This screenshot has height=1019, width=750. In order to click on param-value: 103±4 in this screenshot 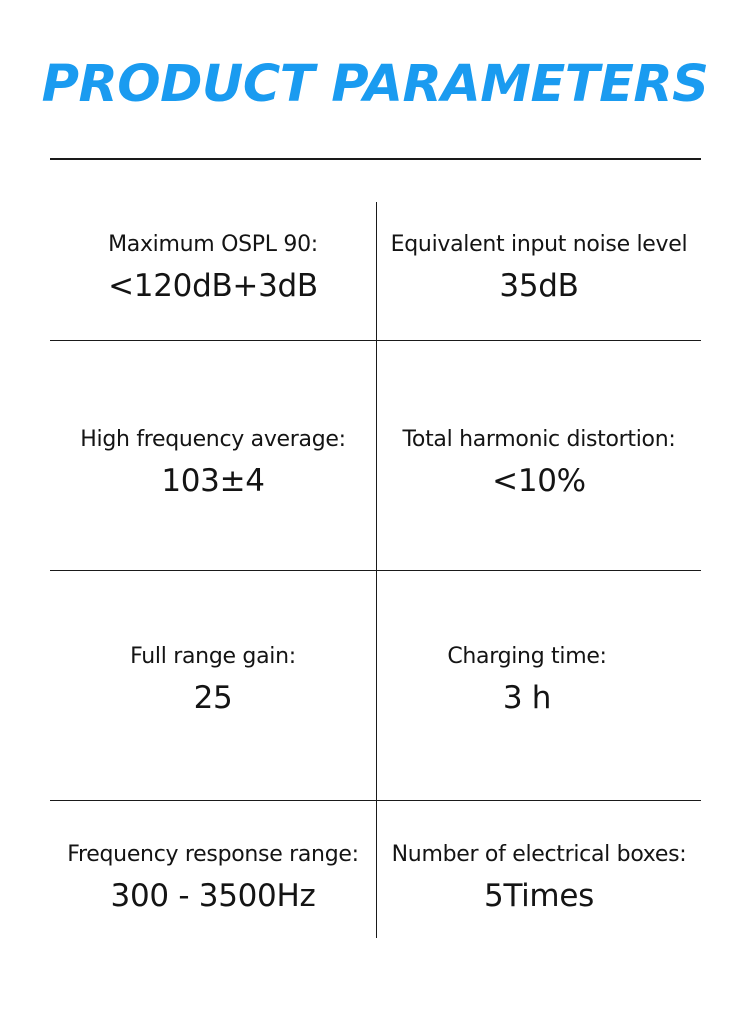, I will do `click(213, 481)`.